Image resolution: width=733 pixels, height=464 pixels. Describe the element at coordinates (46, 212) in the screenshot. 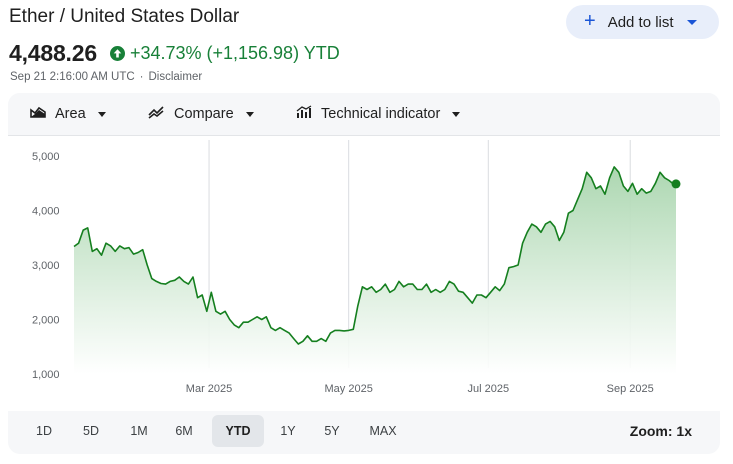

I see `y-tick-label: 4,000` at that location.